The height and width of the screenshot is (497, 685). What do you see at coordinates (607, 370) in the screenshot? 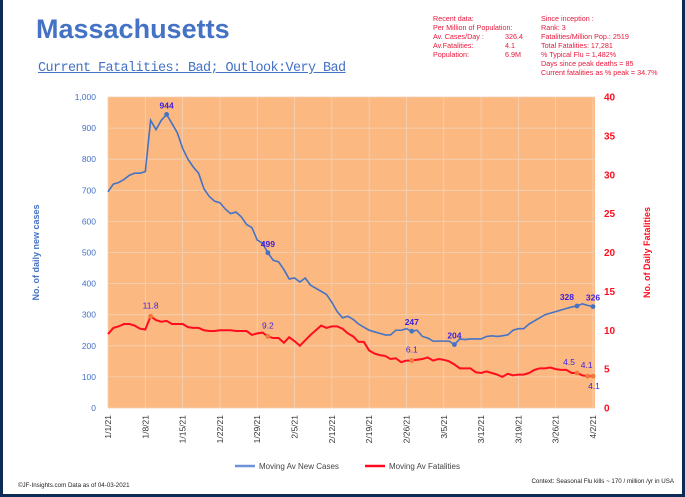
I see `right-axis-tick-label: 5` at bounding box center [607, 370].